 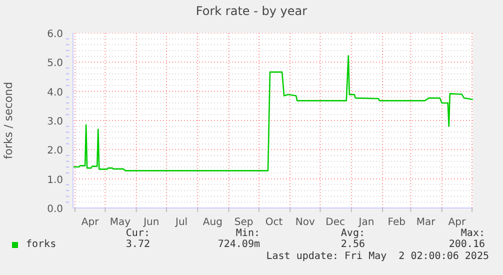 I want to click on y-tick-label: 0.0, so click(x=55, y=209).